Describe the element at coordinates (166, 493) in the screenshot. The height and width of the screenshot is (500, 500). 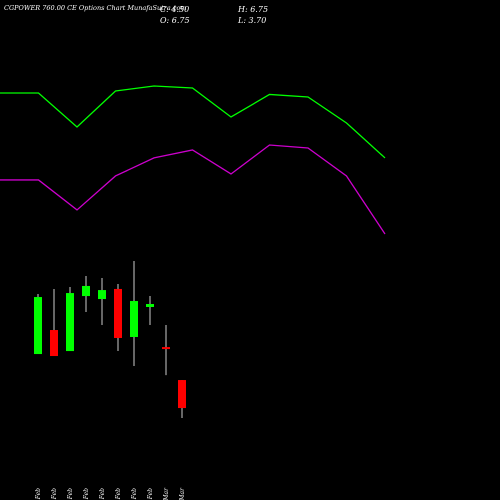
I see `x-tick-label: 03 Mar` at that location.